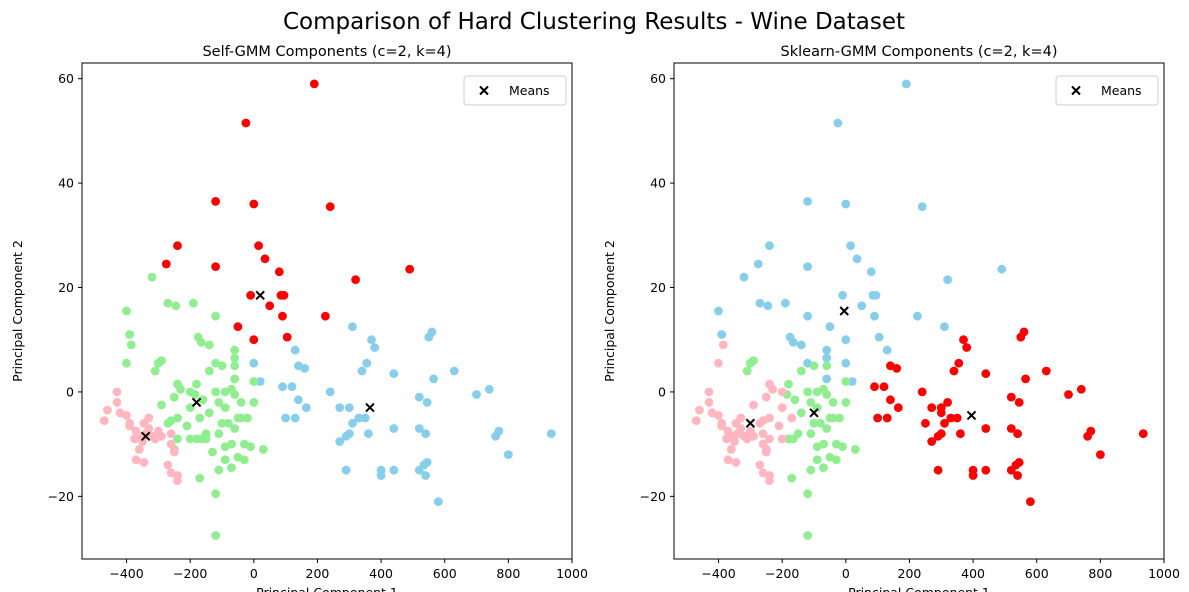  I want to click on panel-2-legend: Means, so click(1107, 90).